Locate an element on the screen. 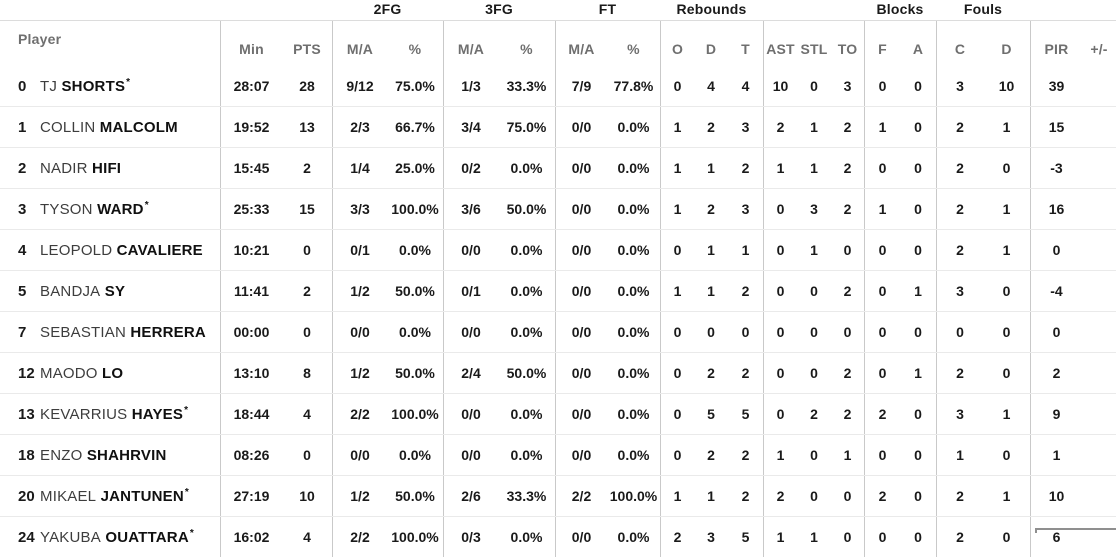 Image resolution: width=1116 pixels, height=557 pixels. jersey-number: 7 is located at coordinates (22, 332).